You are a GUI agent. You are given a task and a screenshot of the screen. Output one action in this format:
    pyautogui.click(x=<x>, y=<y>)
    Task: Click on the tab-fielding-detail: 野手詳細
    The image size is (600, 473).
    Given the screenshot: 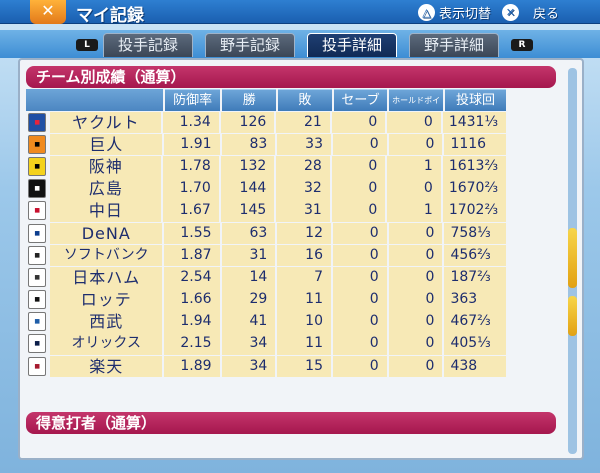 What is the action you would take?
    pyautogui.click(x=454, y=45)
    